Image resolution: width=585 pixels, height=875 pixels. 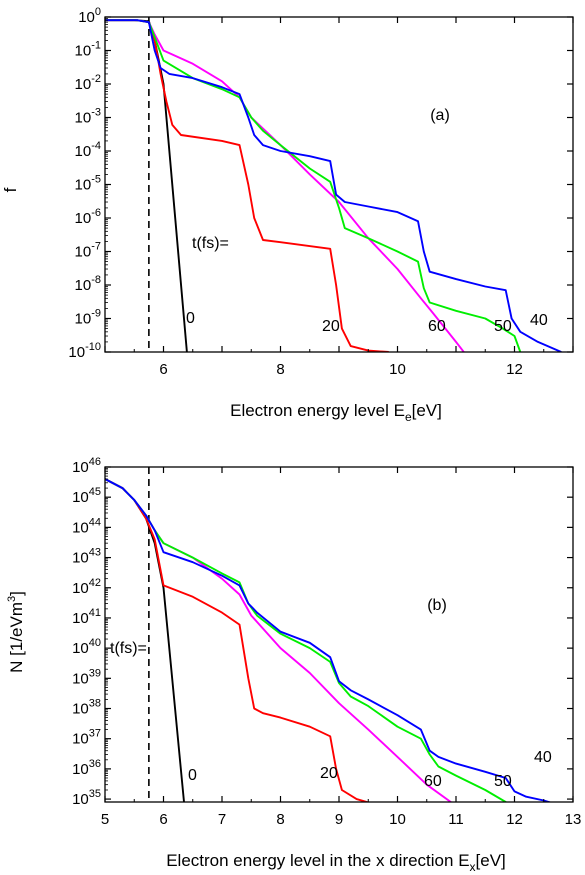 What do you see at coordinates (86, 768) in the screenshot?
I see `y-tick-label: 1036` at bounding box center [86, 768].